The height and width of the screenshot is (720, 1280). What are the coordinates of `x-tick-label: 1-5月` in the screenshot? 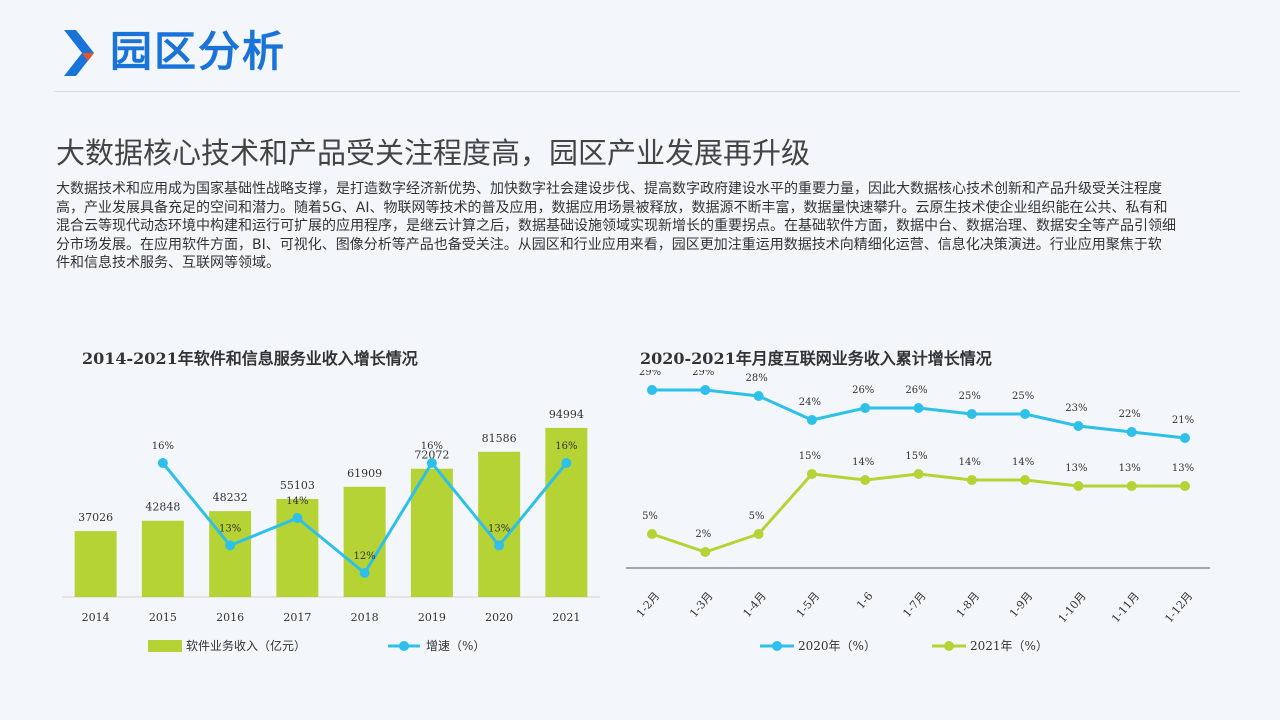 It's located at (808, 605).